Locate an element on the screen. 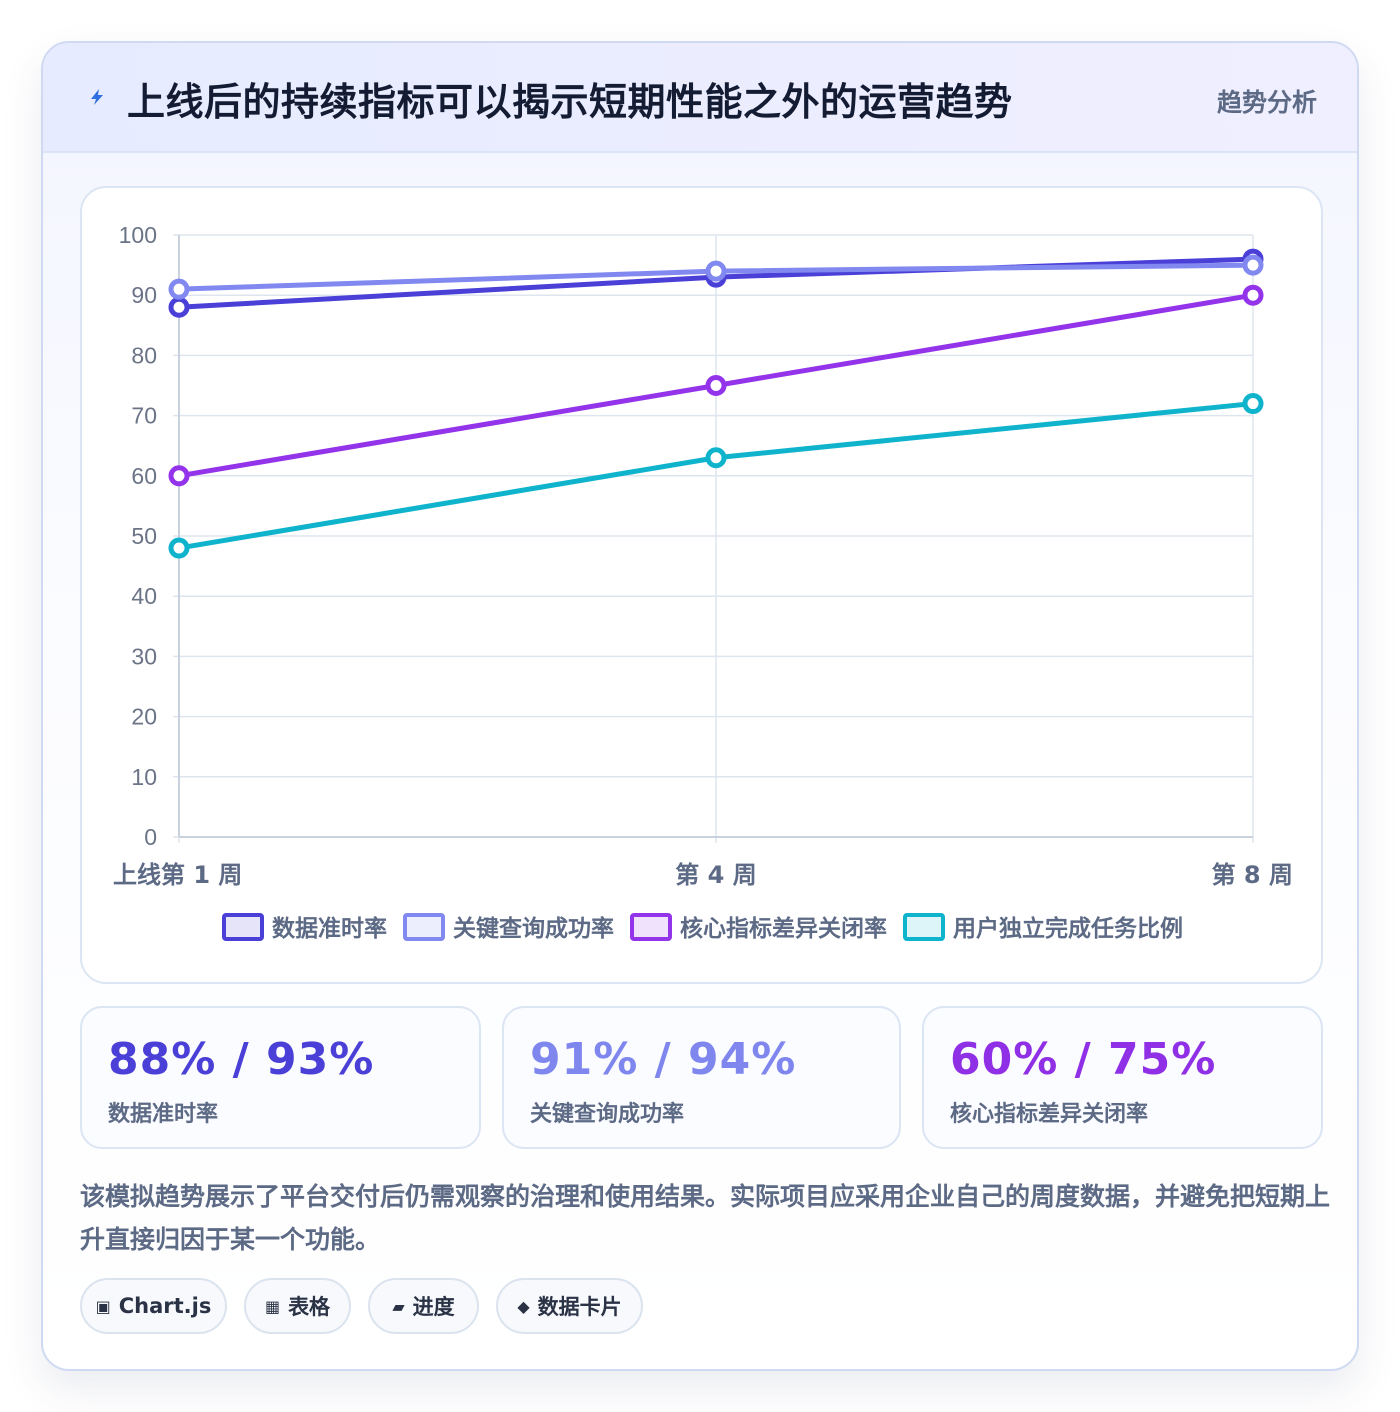 The height and width of the screenshot is (1412, 1400). chip-data-card: ◆ 数据卡片 is located at coordinates (569, 1306).